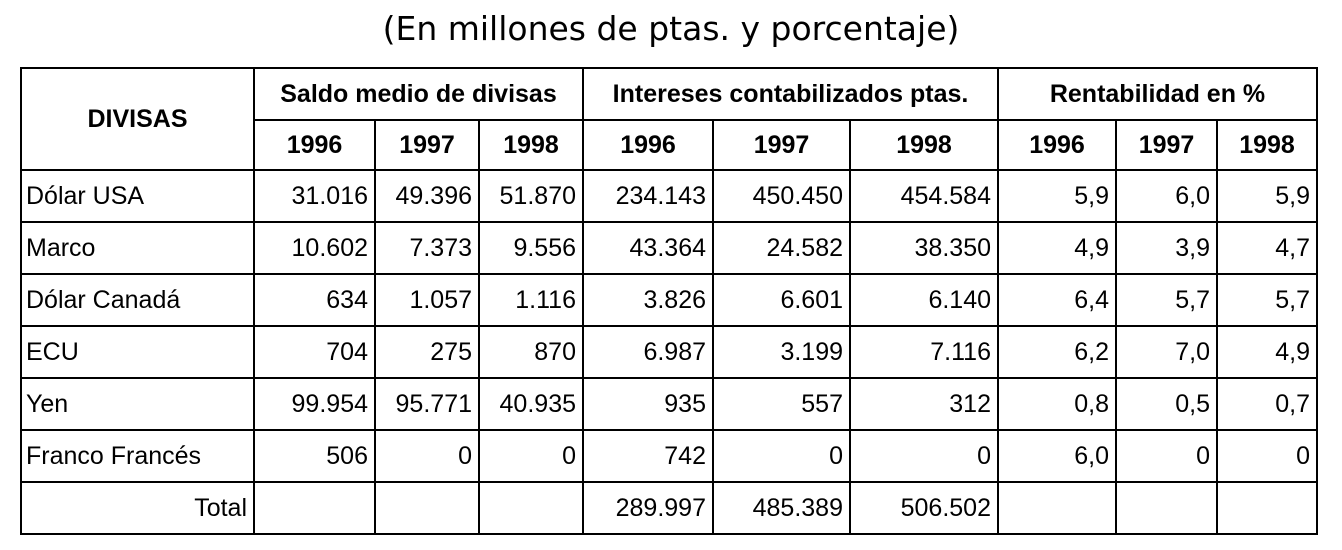  What do you see at coordinates (648, 300) in the screenshot?
I see `table-cell: 3.826` at bounding box center [648, 300].